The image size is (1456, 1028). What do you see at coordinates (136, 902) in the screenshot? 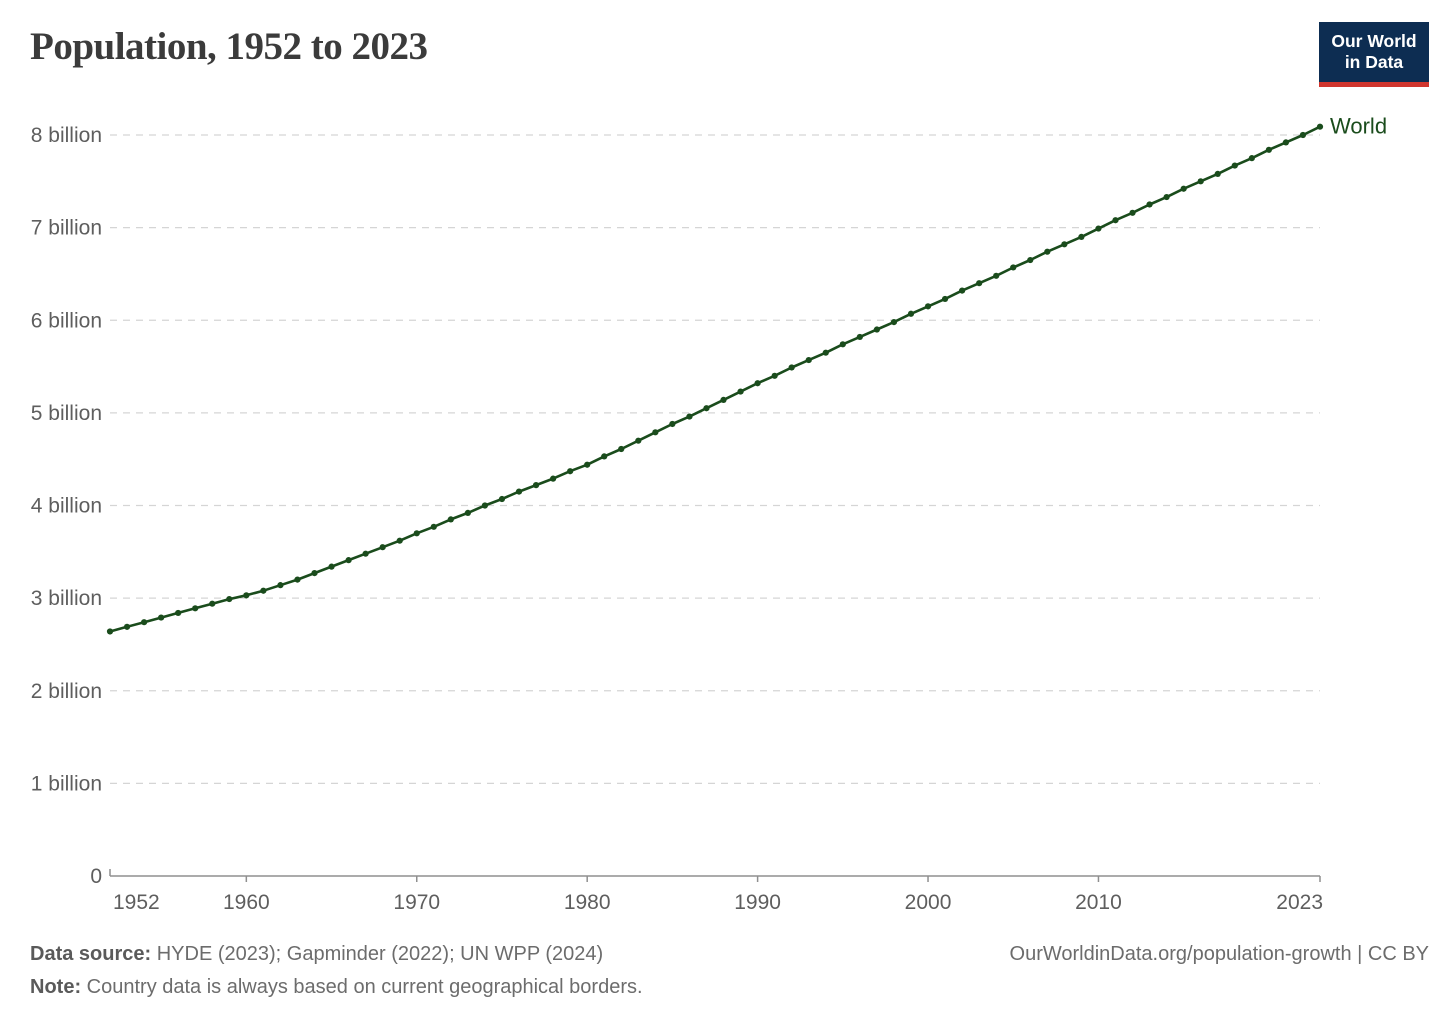
I see `x-axis-tick-label: 1952` at bounding box center [136, 902].